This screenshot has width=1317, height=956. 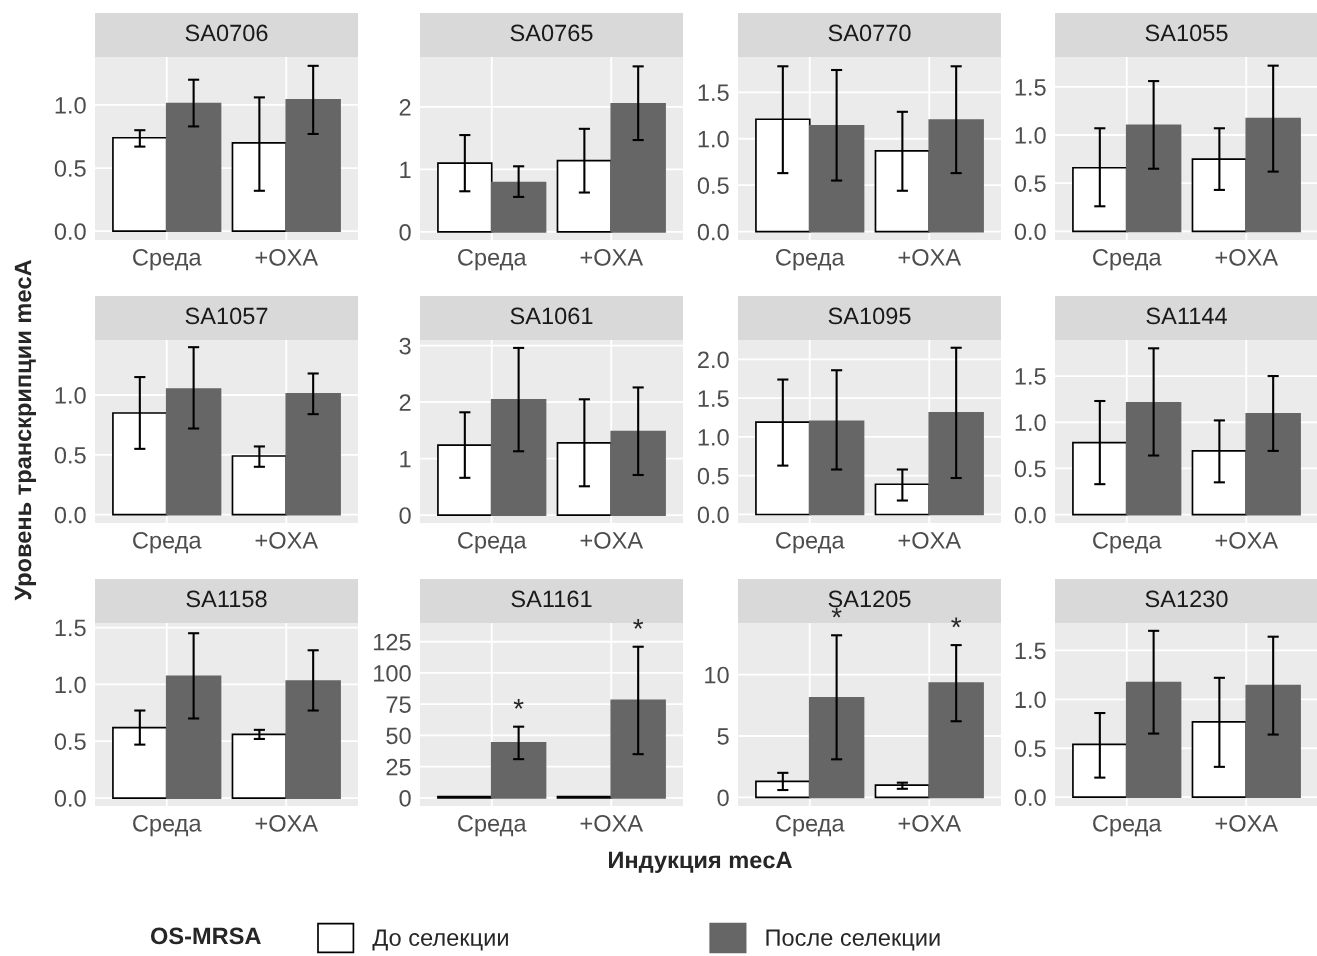 What do you see at coordinates (700, 862) in the screenshot?
I see `x-axis-title: Индукция mecA` at bounding box center [700, 862].